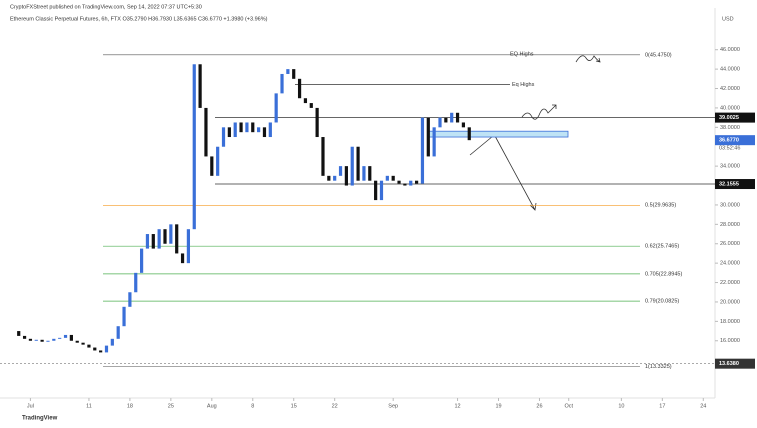  What do you see at coordinates (130, 406) in the screenshot?
I see `x-tick-label: 18` at bounding box center [130, 406].